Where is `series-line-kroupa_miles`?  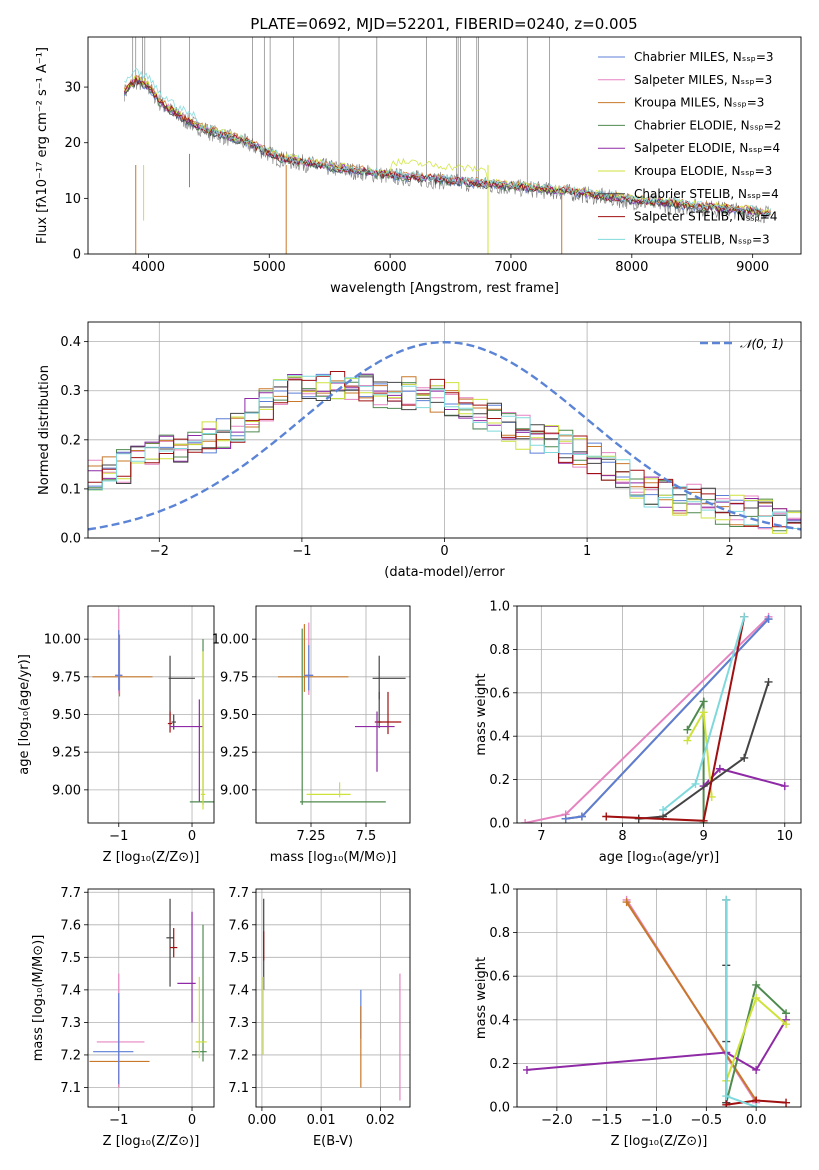
series-line-kroupa_miles is located at coordinates (691, 1001).